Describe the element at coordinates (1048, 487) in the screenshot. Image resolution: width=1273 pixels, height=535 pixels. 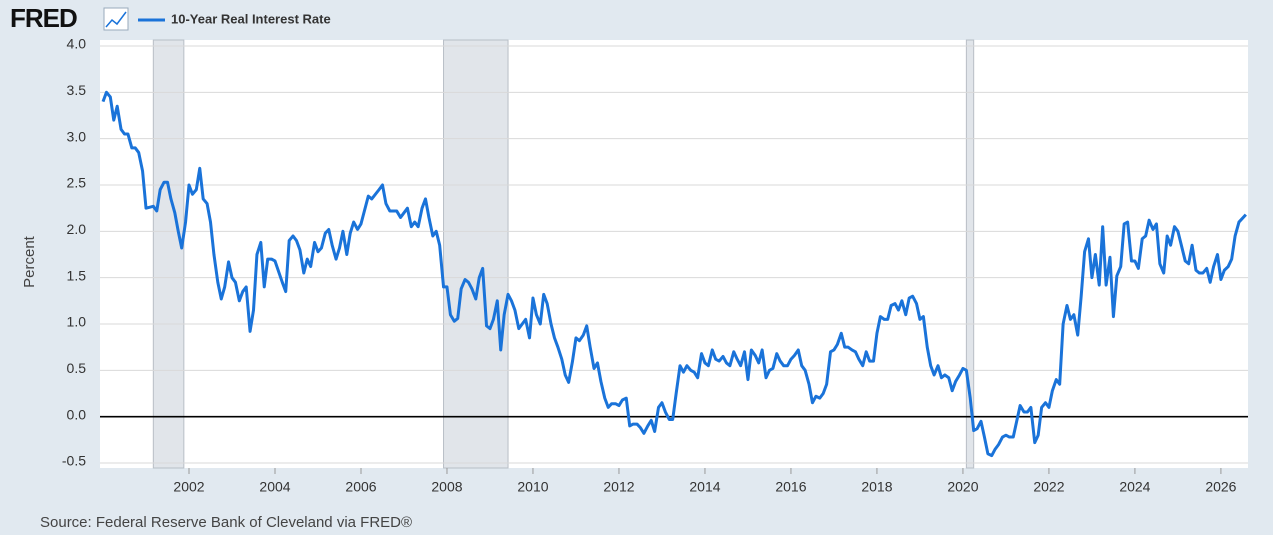
I see `x-tick-label: 2022` at that location.